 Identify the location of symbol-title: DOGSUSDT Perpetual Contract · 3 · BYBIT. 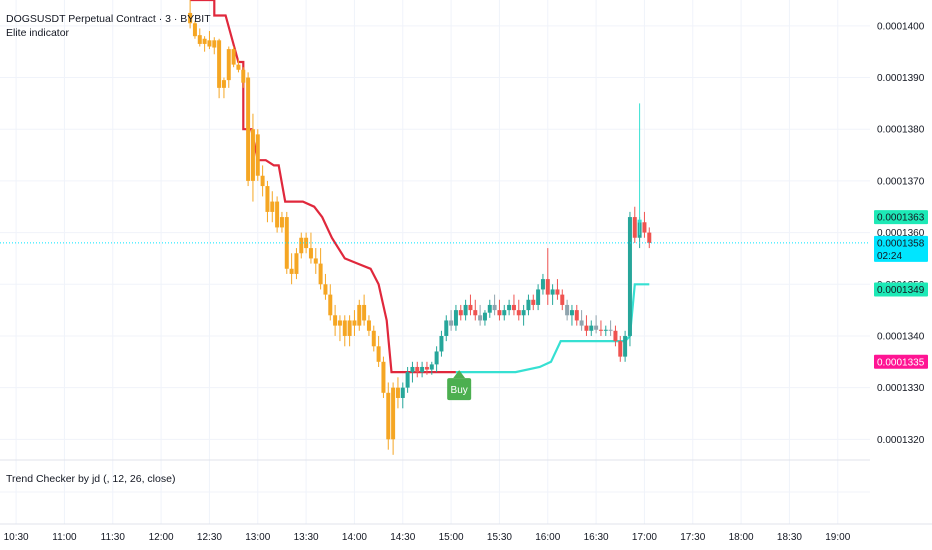
(108, 19).